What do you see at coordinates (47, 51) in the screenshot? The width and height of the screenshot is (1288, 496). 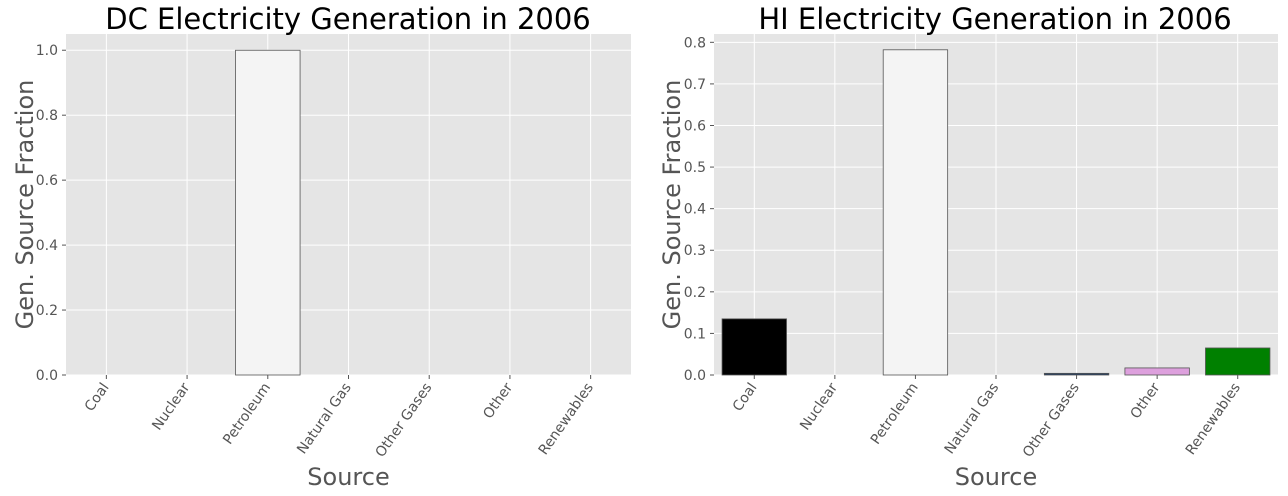 I see `y-tick-label: 1.0` at bounding box center [47, 51].